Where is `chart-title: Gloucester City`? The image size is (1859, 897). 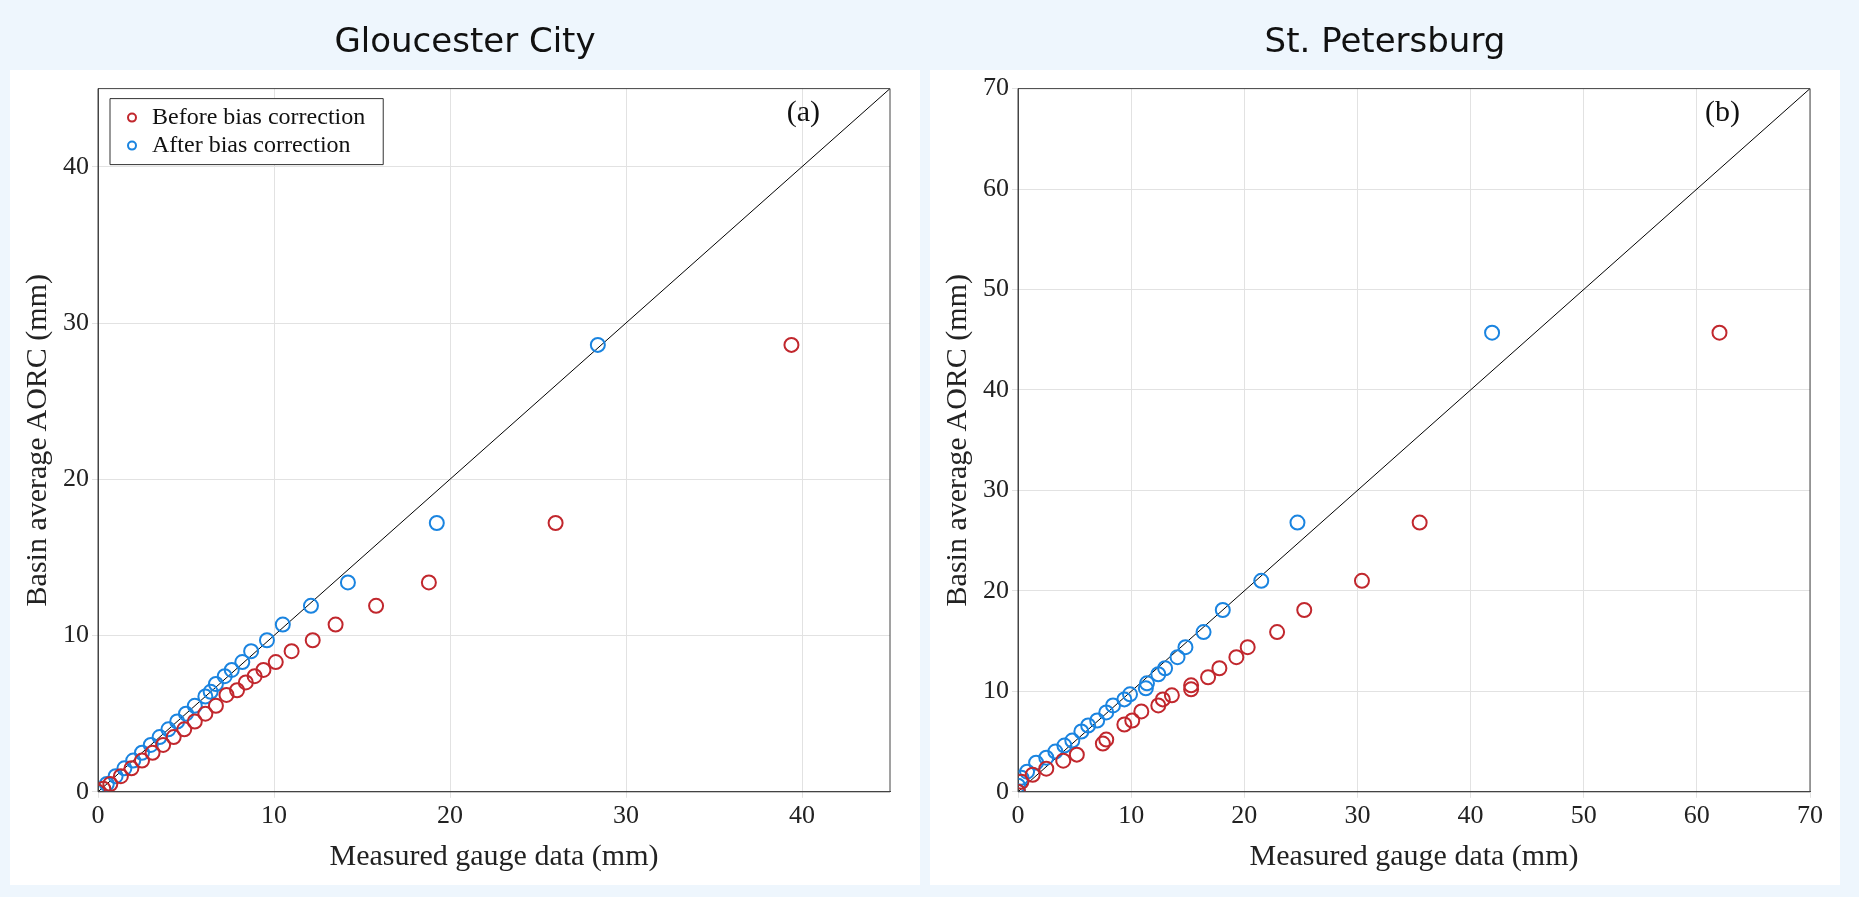 chart-title: Gloucester City is located at coordinates (465, 40).